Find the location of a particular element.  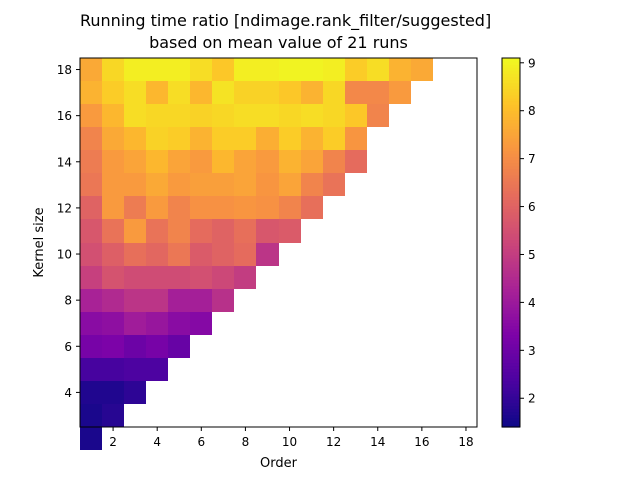

x-tick-label: 2 is located at coordinates (113, 442).